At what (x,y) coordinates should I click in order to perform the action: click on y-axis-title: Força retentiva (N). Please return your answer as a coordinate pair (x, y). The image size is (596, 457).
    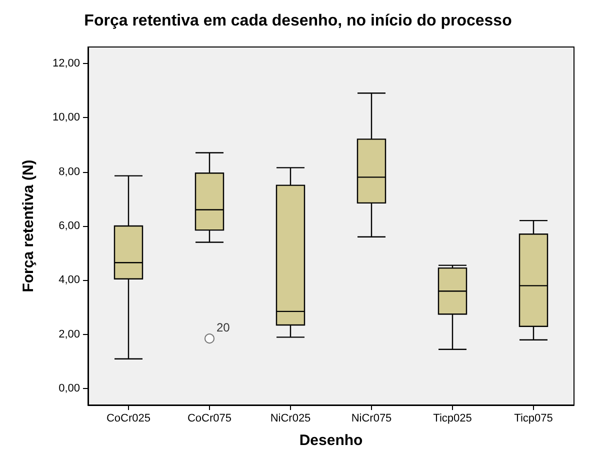
    Looking at the image, I should click on (28, 226).